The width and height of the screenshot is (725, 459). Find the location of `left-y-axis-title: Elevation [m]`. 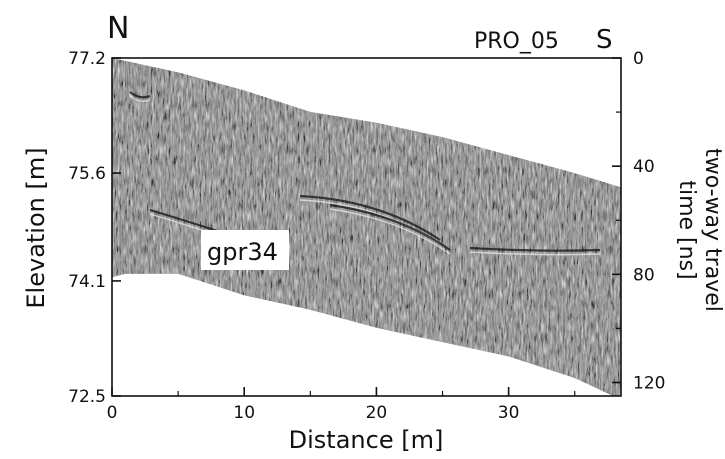

left-y-axis-title: Elevation [m] is located at coordinates (36, 227).